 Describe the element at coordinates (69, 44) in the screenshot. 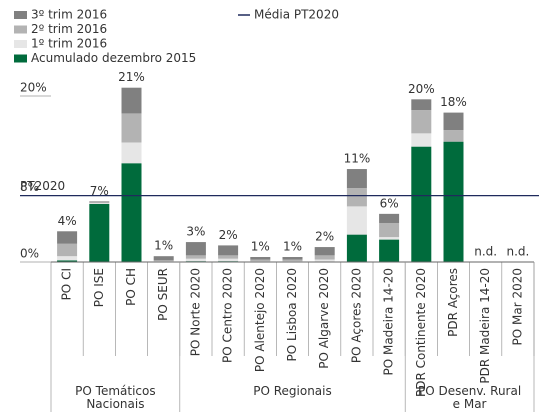

I see `legend-label: 1º trim 2016` at that location.